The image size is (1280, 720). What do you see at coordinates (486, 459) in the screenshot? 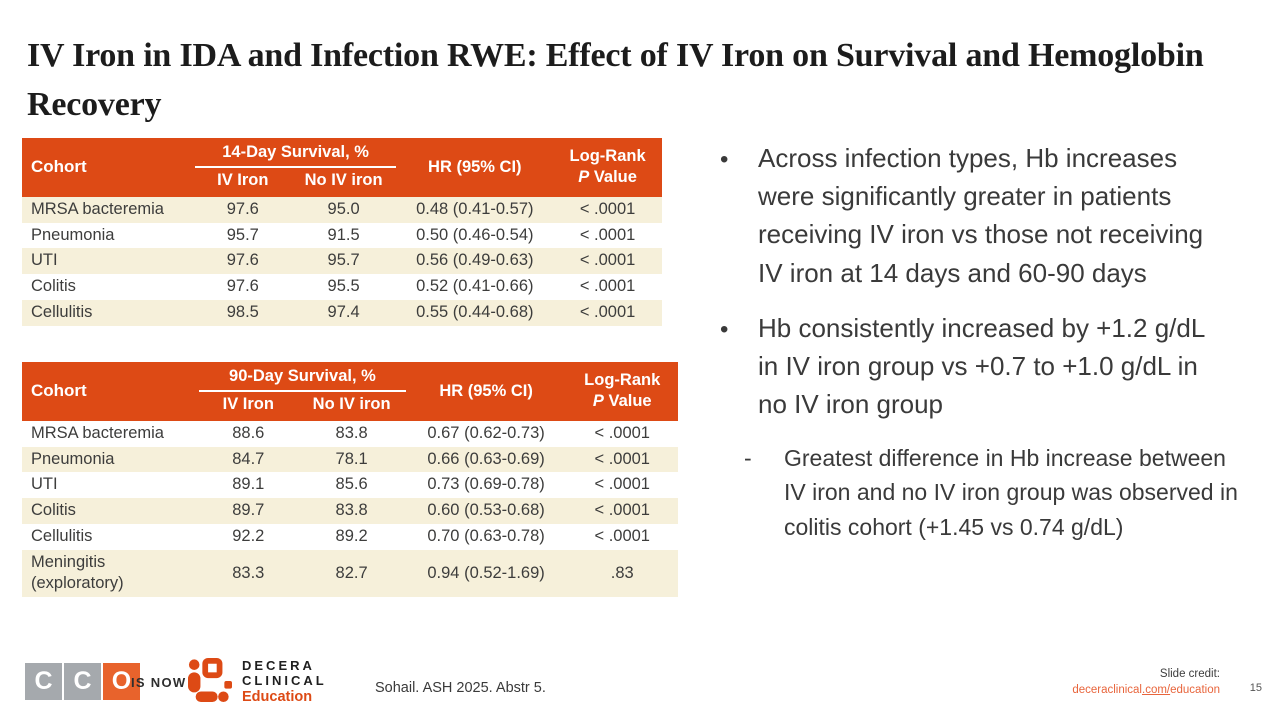
I see `hr-cell: 0.66 (0.63-0.69)` at bounding box center [486, 459].